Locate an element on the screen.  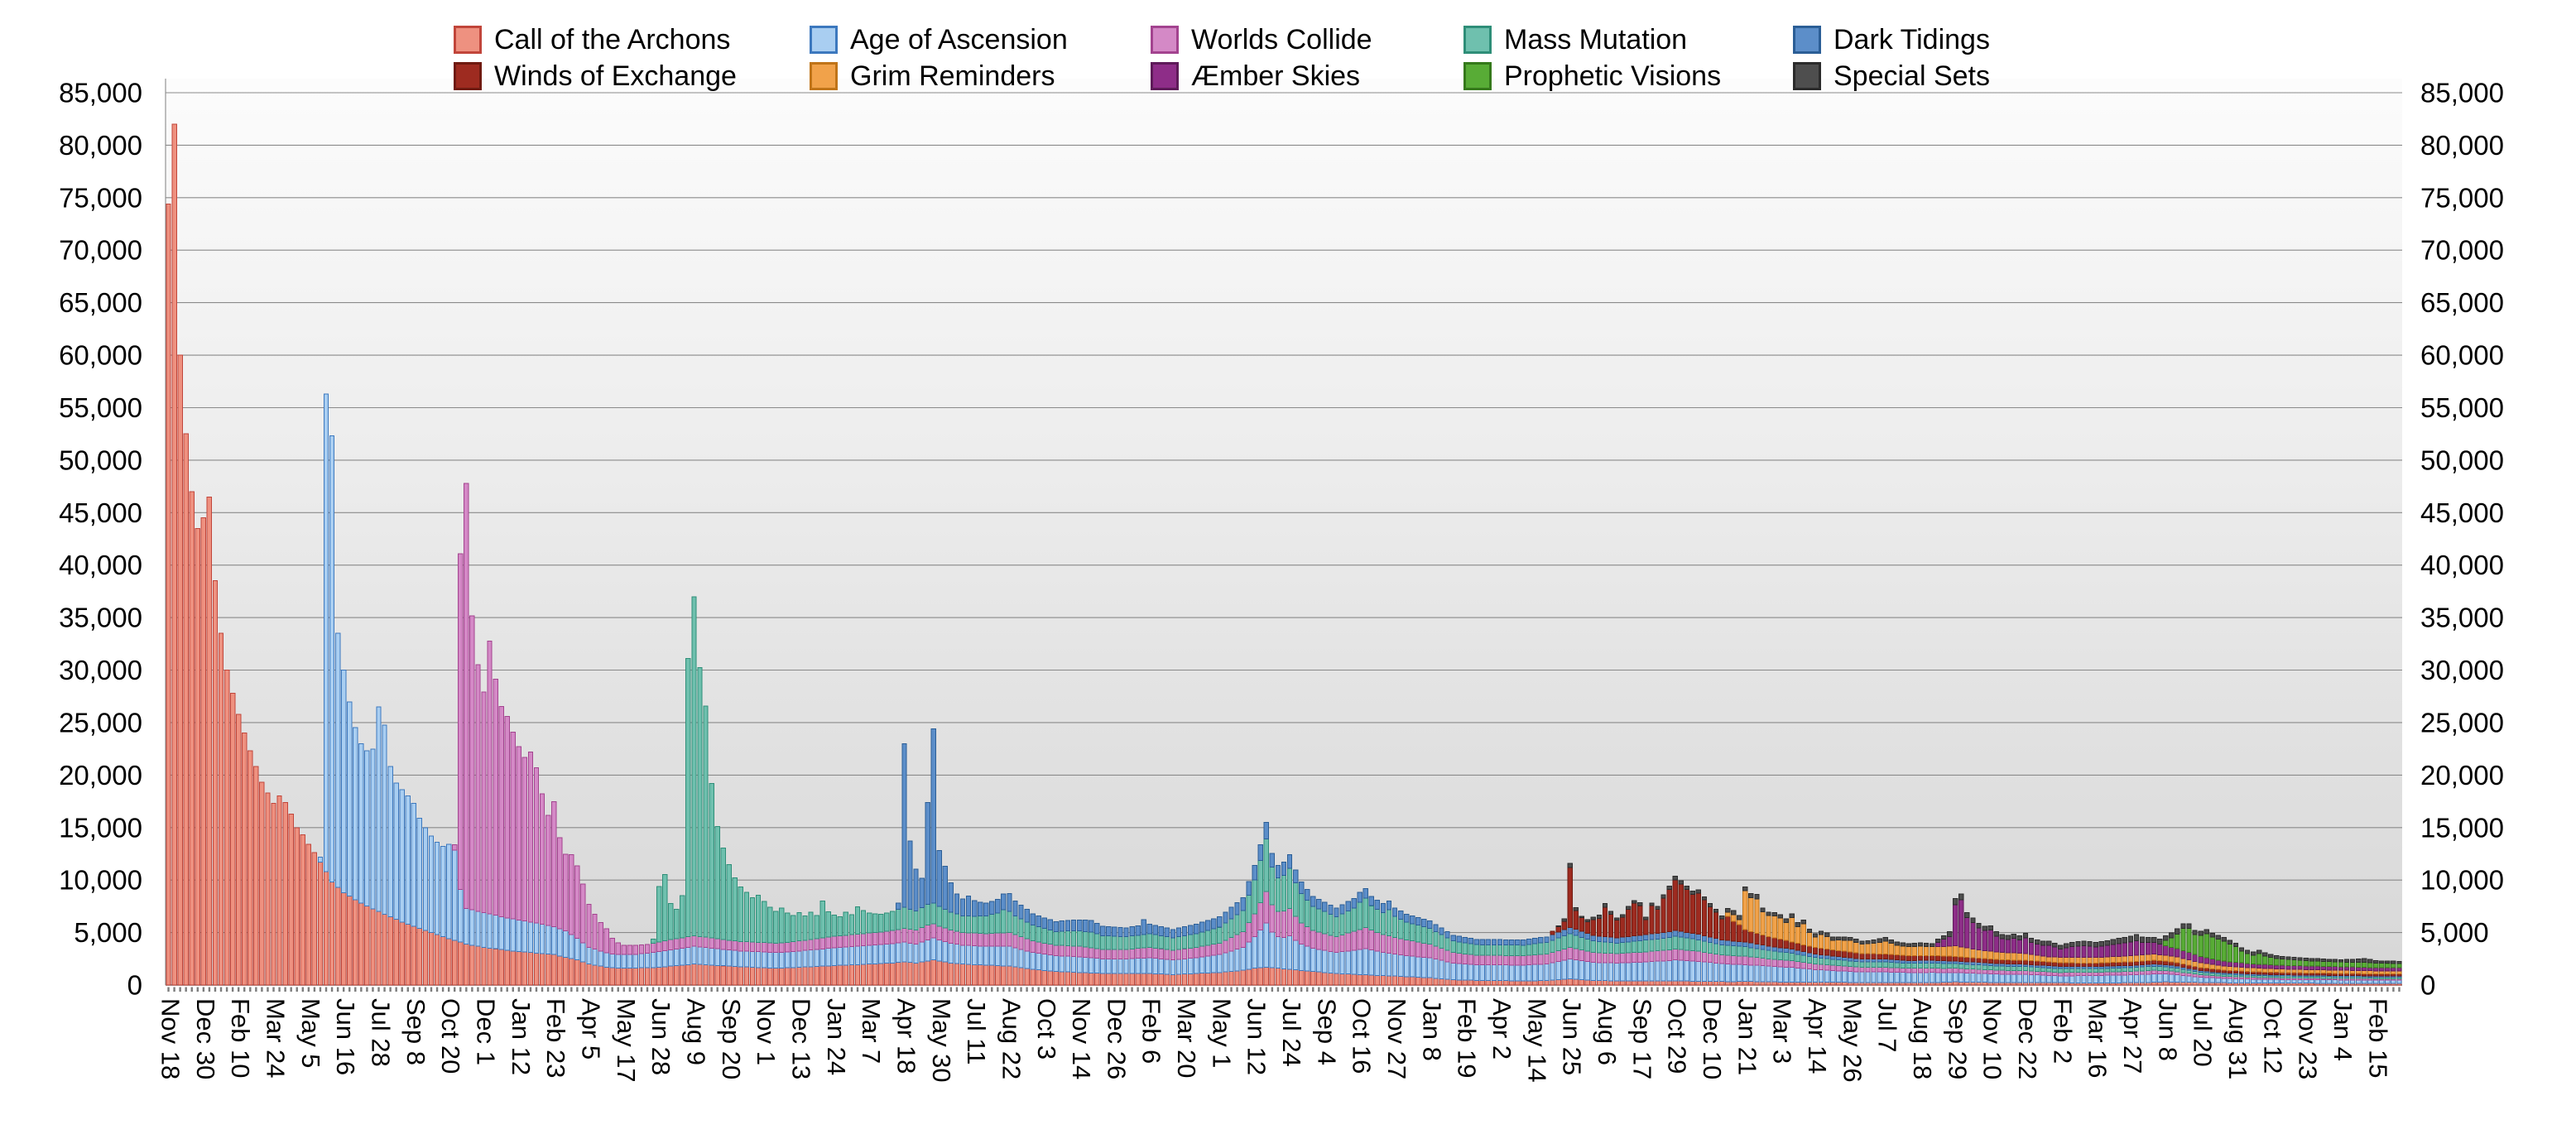
legend-item-grim-reminders: Grim Reminders is located at coordinates (980, 76).